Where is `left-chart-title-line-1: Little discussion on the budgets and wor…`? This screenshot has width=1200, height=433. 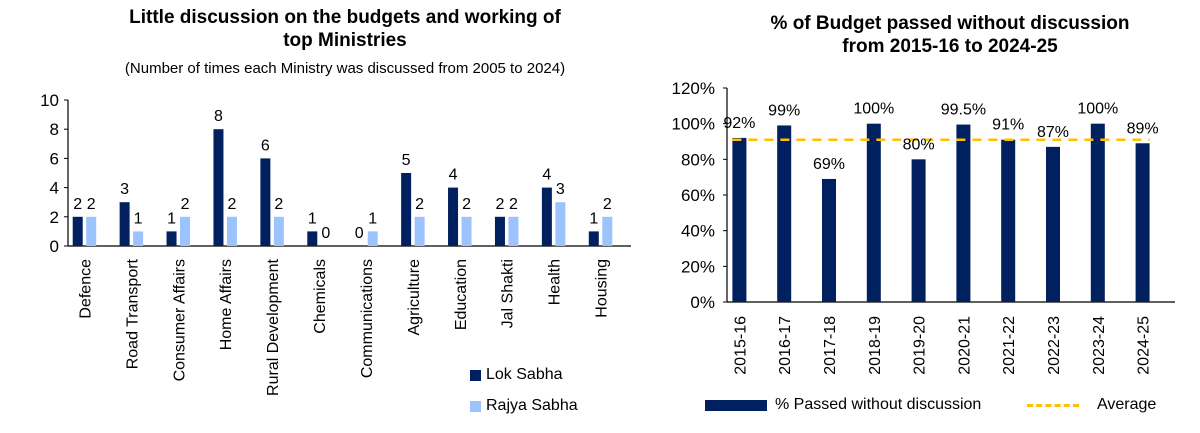
left-chart-title-line-1: Little discussion on the budgets and wor… is located at coordinates (345, 17).